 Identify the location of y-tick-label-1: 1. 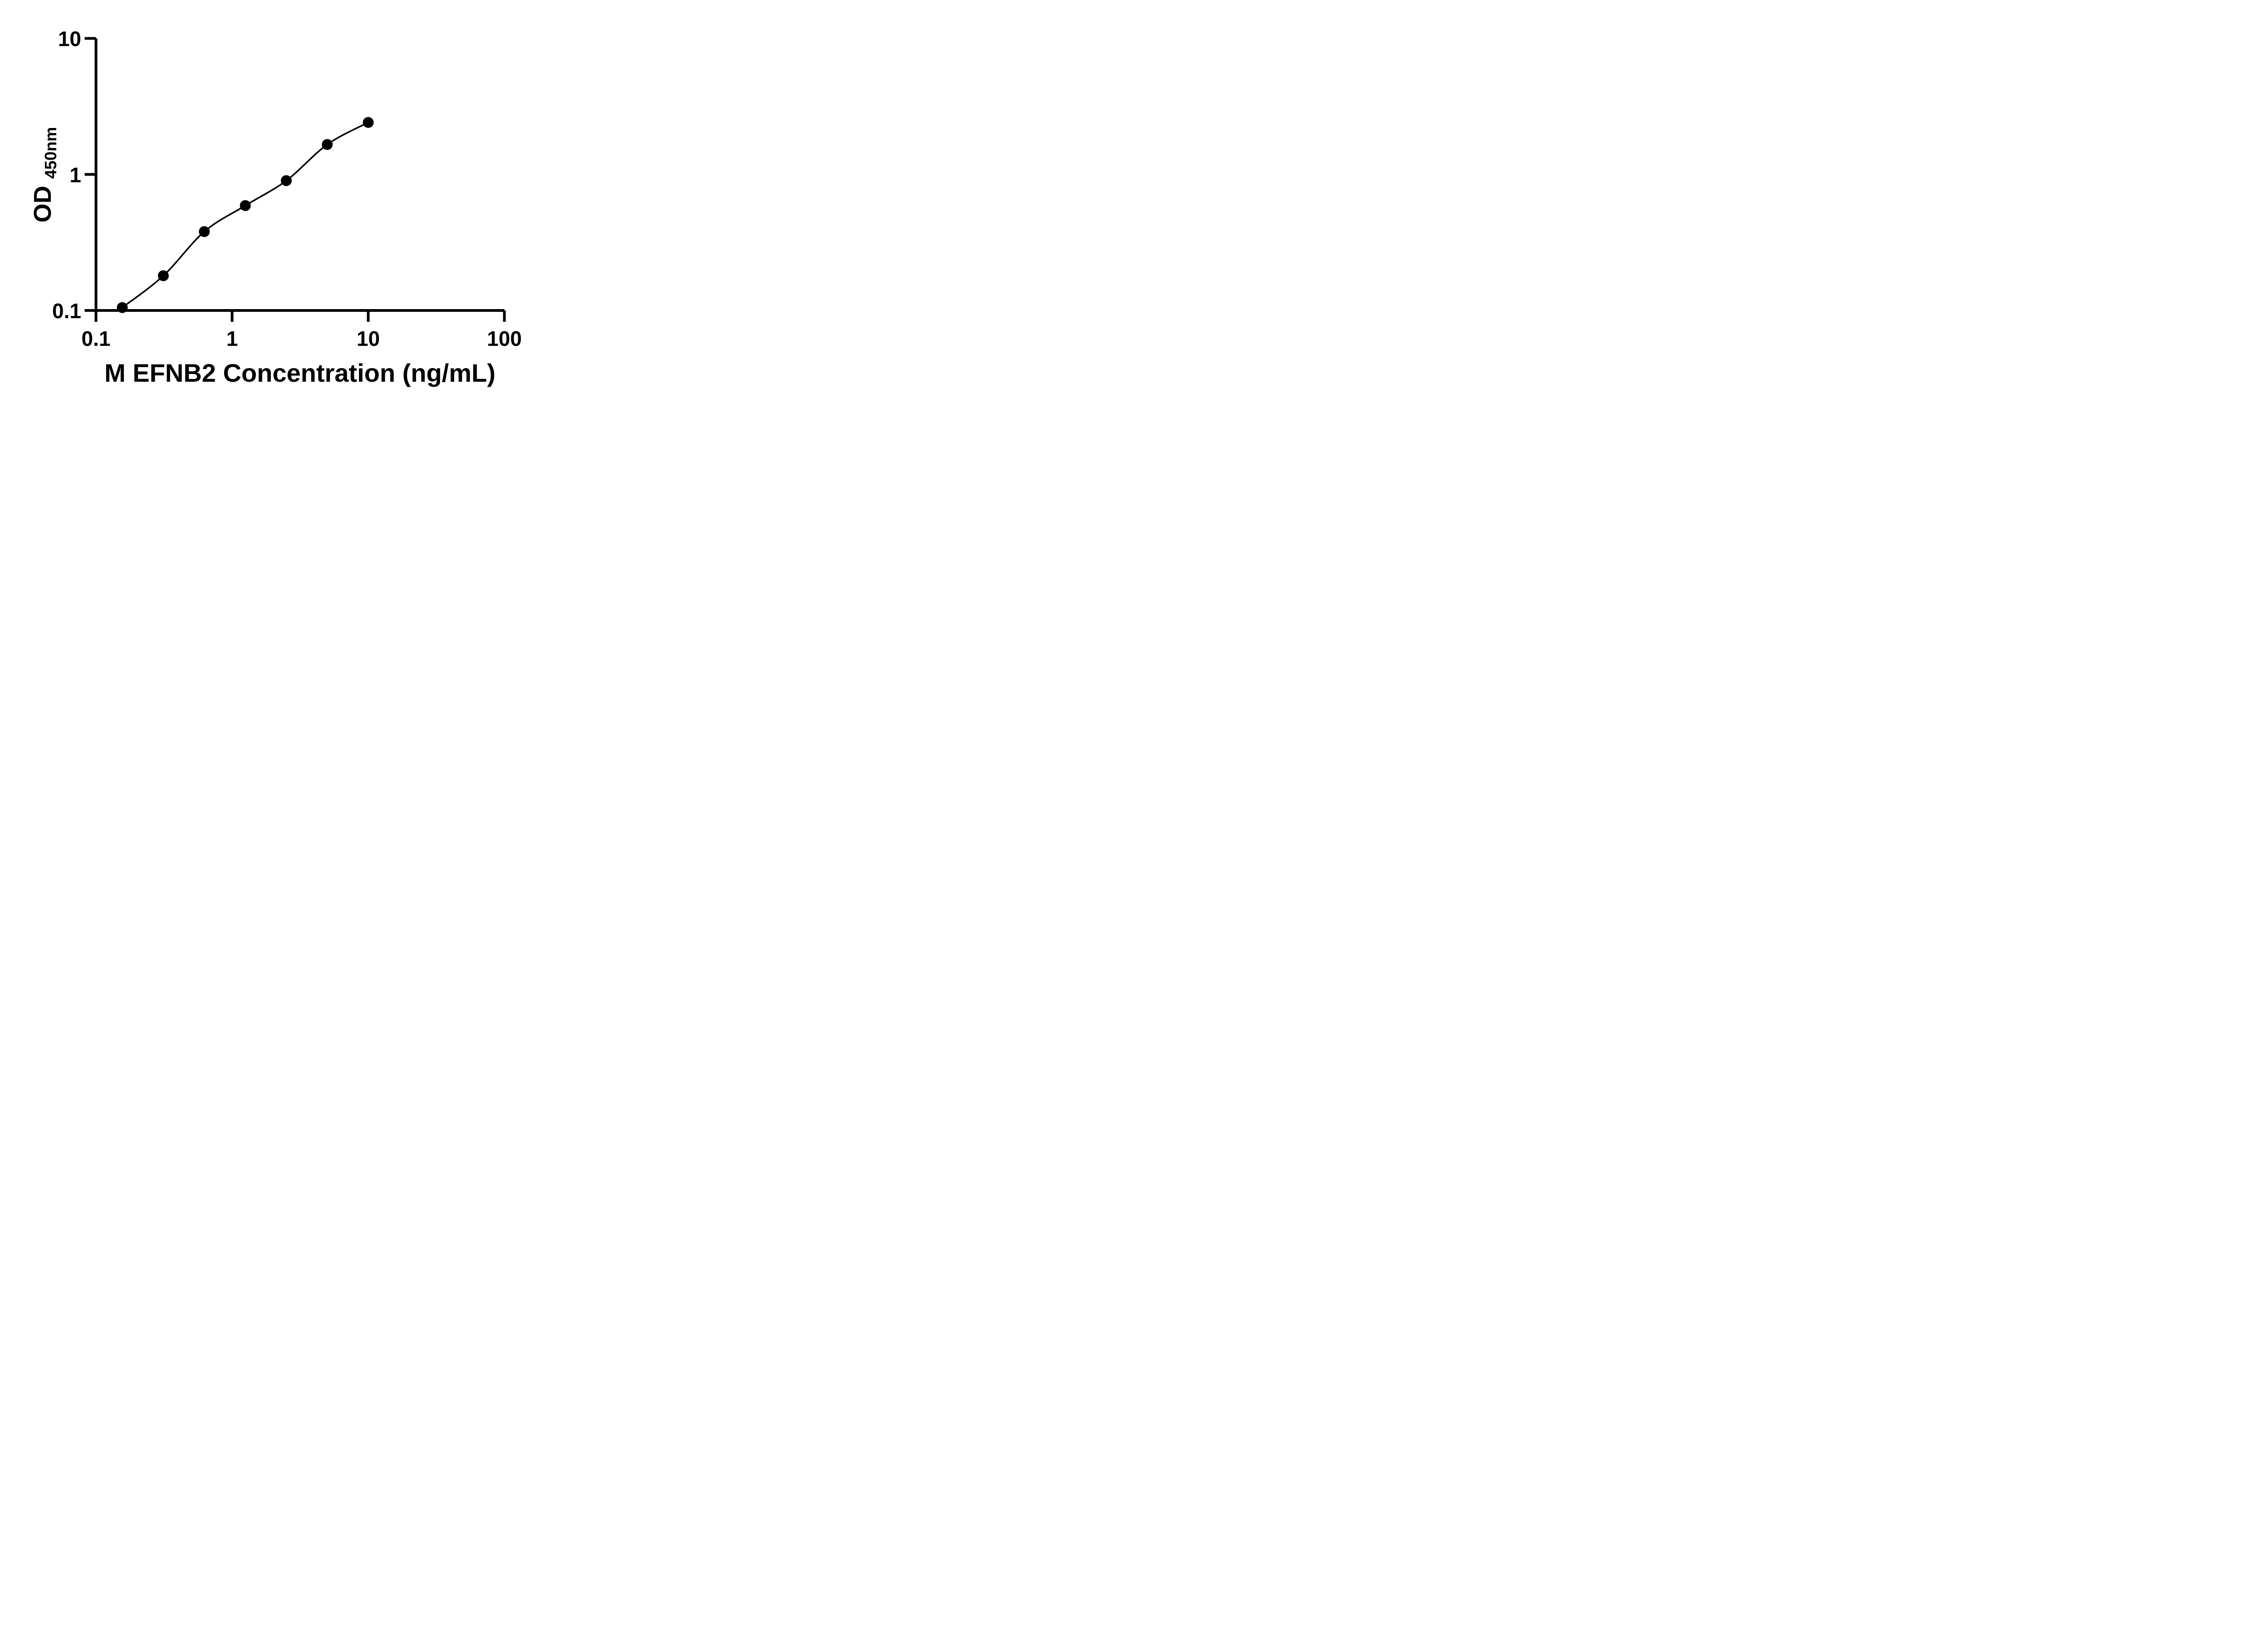
(75, 175).